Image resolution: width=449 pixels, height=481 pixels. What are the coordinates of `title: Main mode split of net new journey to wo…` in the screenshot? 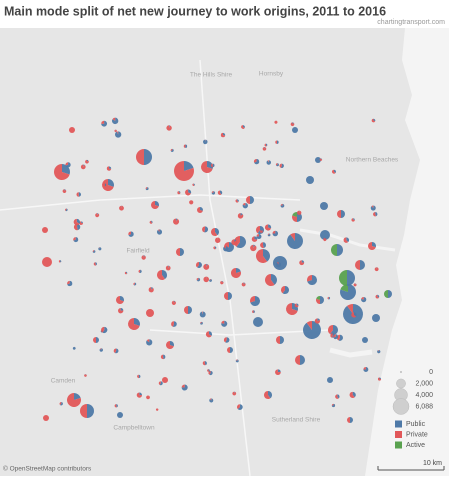 It's located at (195, 11).